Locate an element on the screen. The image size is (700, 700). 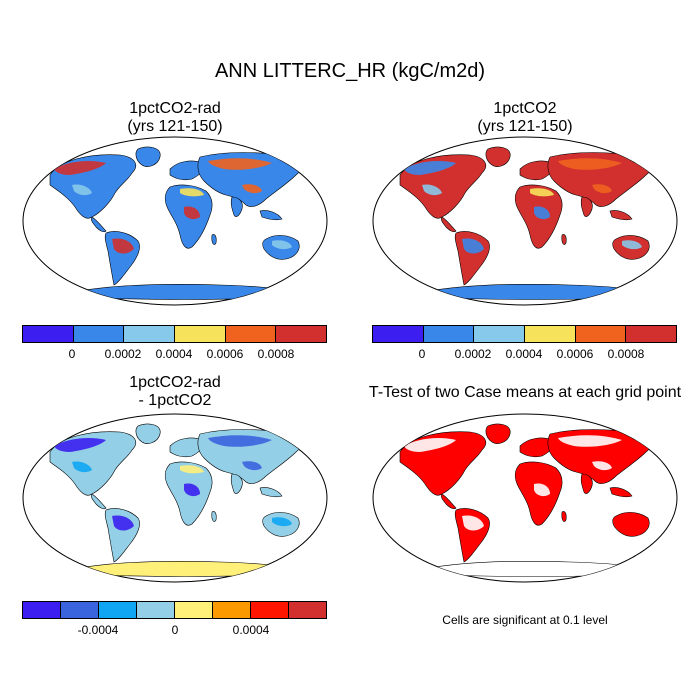
map-panel1 is located at coordinates (175, 221).